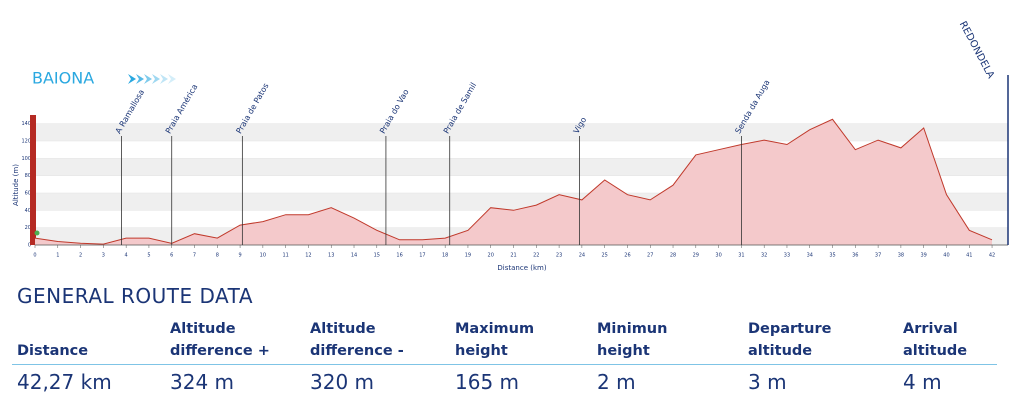 The image size is (1021, 410). I want to click on y-tick-label: 20, so click(28, 228).